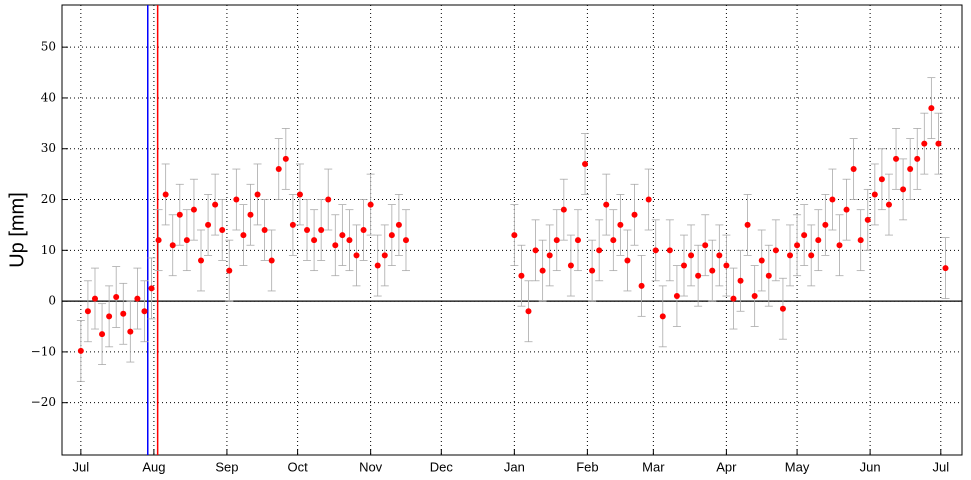 This screenshot has width=971, height=480. What do you see at coordinates (653, 466) in the screenshot?
I see `x-tick-label: Mar` at bounding box center [653, 466].